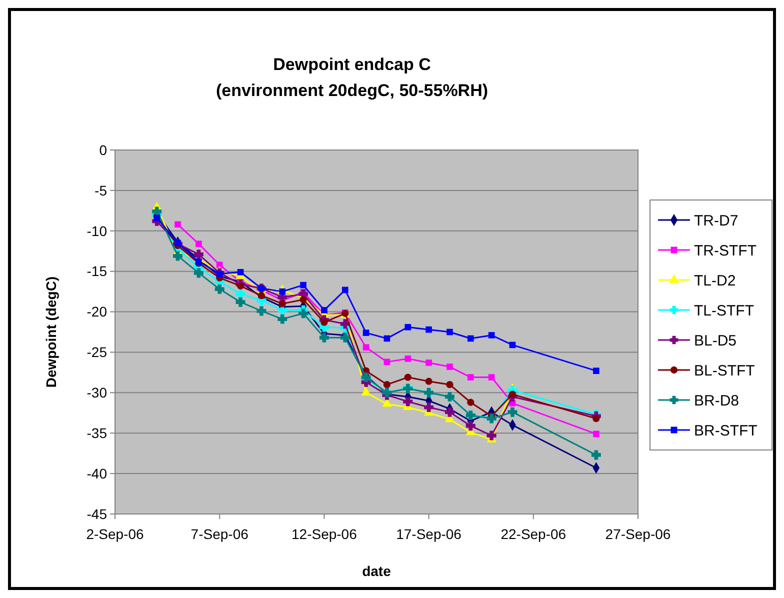 The width and height of the screenshot is (784, 598). What do you see at coordinates (101, 190) in the screenshot?
I see `y-tick-label: -5` at bounding box center [101, 190].